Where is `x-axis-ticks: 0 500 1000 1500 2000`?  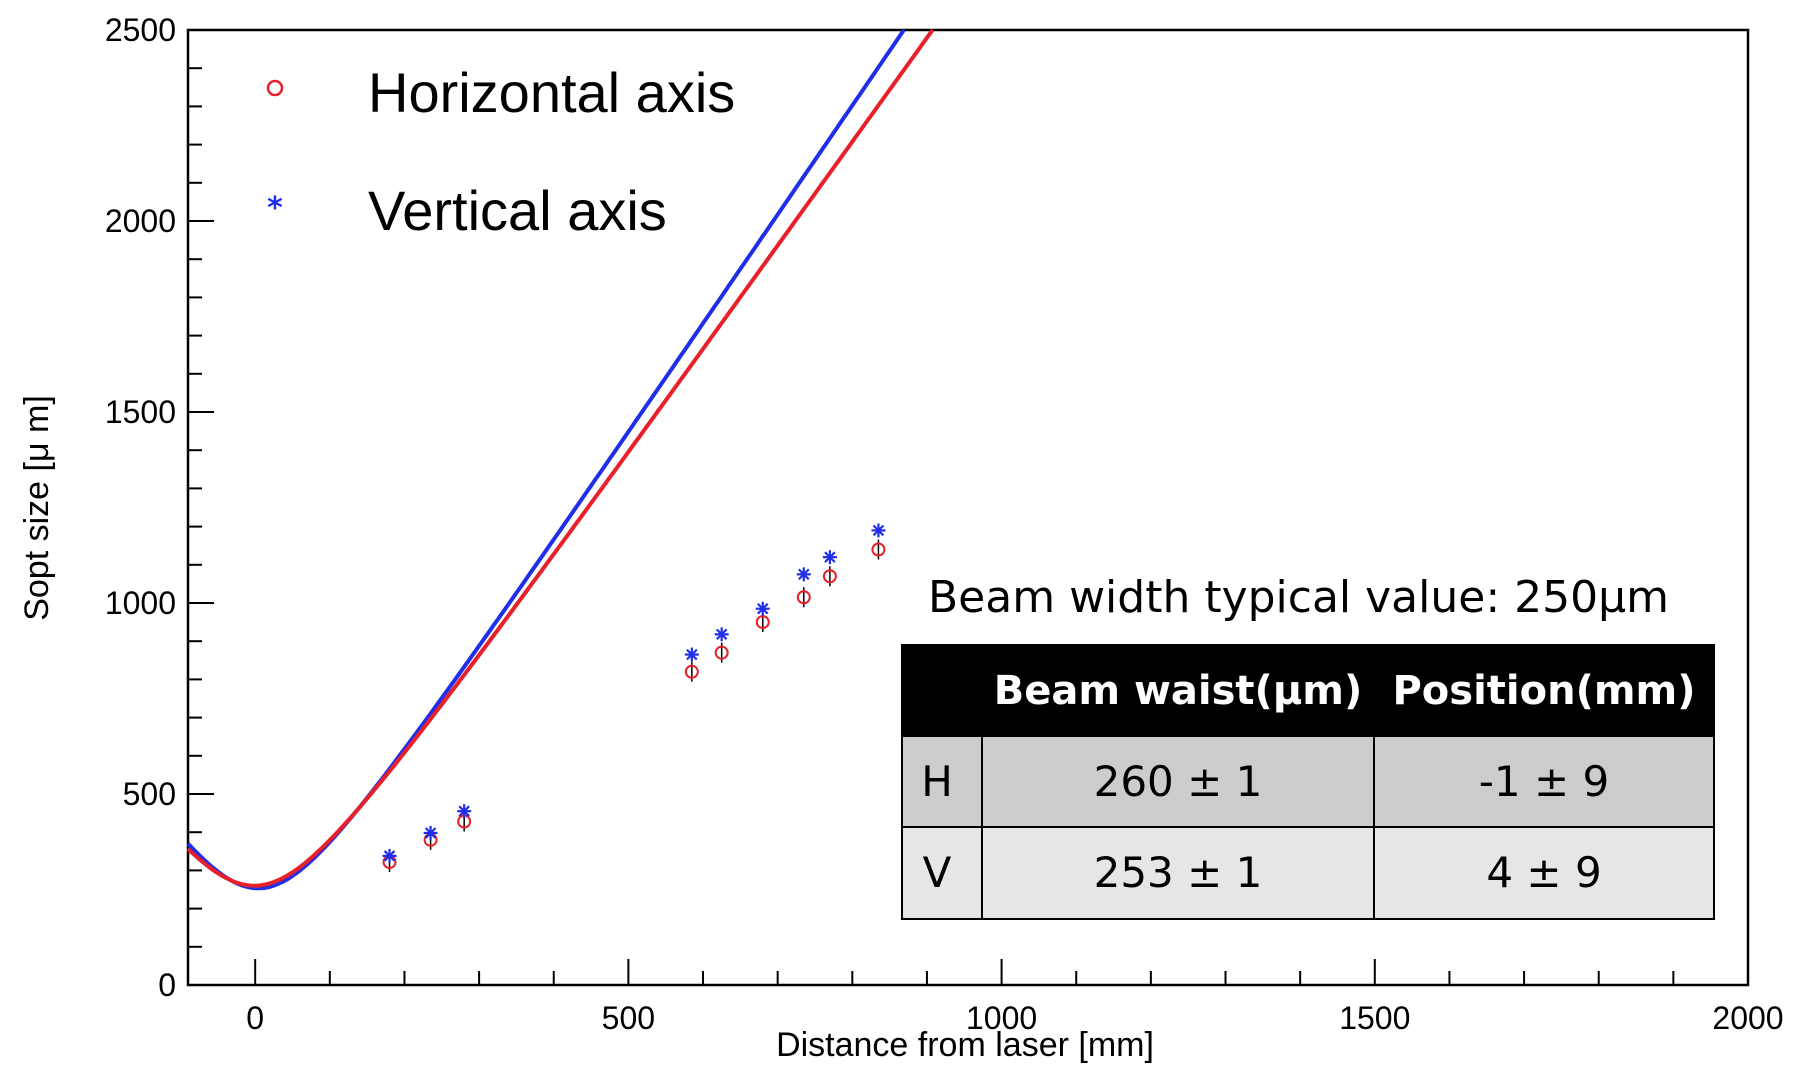 x-axis-ticks: 0 500 1000 1500 2000 is located at coordinates (1015, 997).